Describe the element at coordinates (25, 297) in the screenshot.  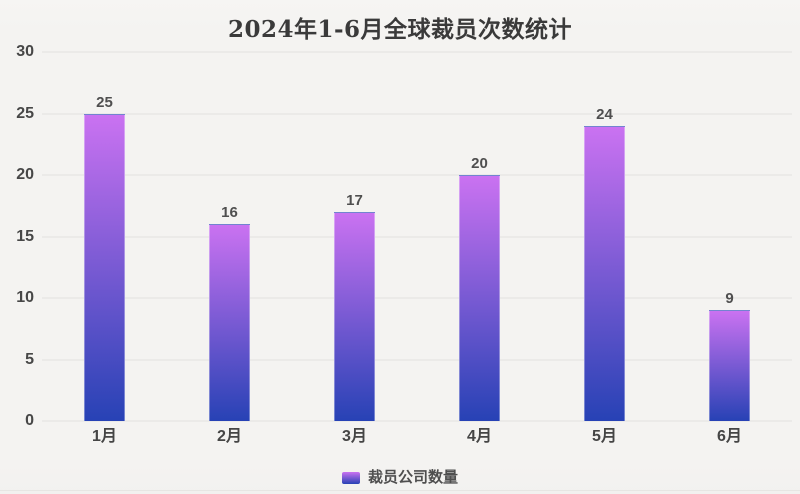
I see `y-tick-label: 10` at that location.